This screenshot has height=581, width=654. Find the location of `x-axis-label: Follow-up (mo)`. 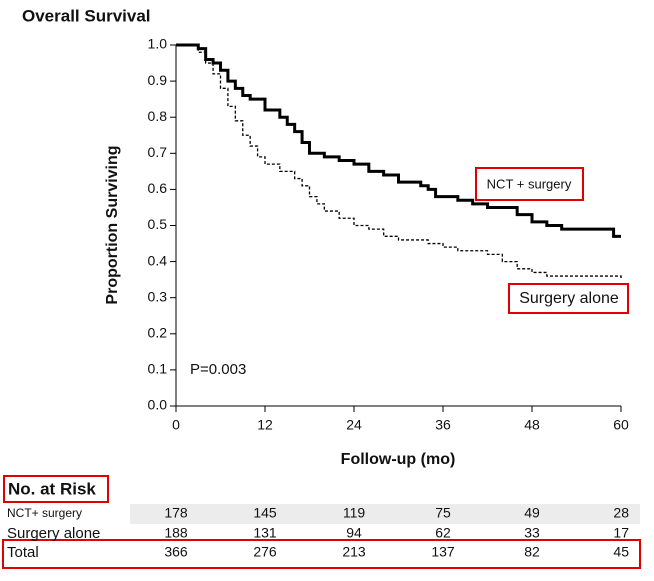

x-axis-label: Follow-up (mo) is located at coordinates (398, 459).